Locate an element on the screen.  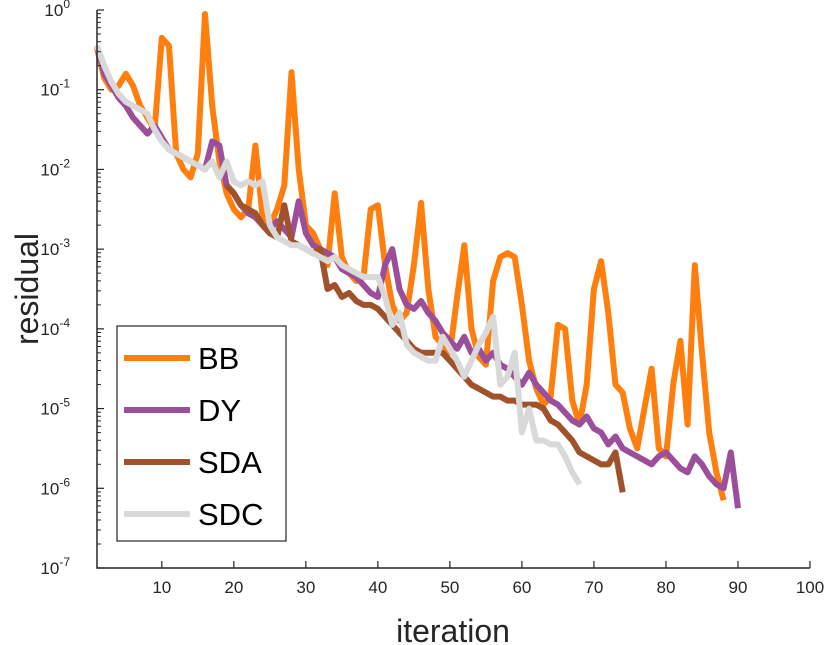
x-tick-label: 10 is located at coordinates (161, 587).